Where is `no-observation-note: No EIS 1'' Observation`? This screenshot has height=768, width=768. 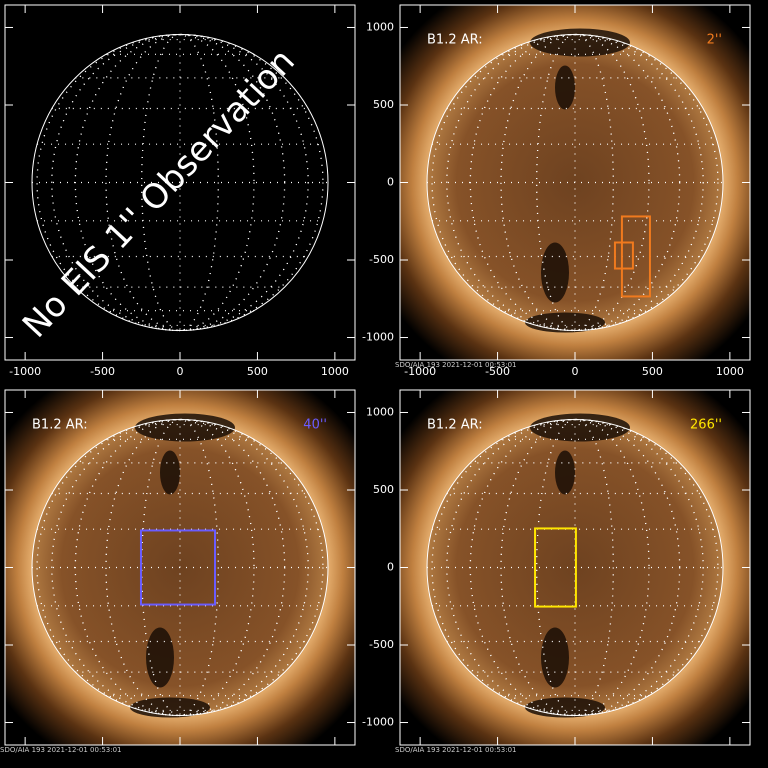
no-observation-note: No EIS 1'' Observation is located at coordinates (159, 193).